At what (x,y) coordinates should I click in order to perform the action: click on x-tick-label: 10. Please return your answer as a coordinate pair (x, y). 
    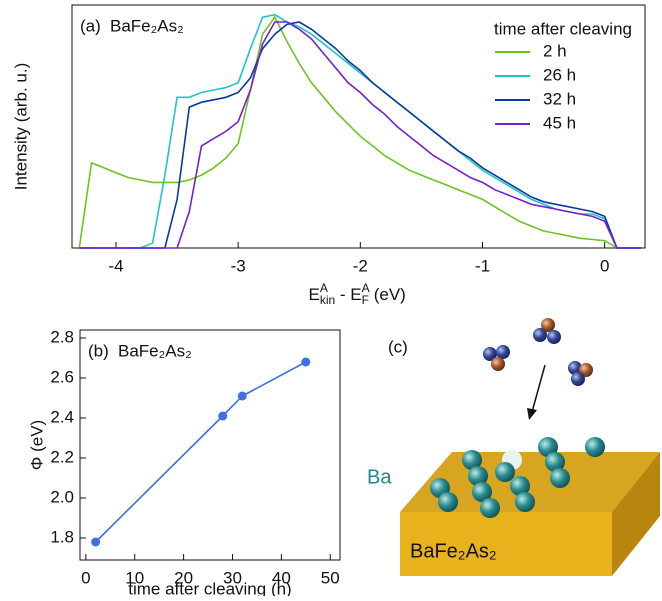
    Looking at the image, I should click on (134, 577).